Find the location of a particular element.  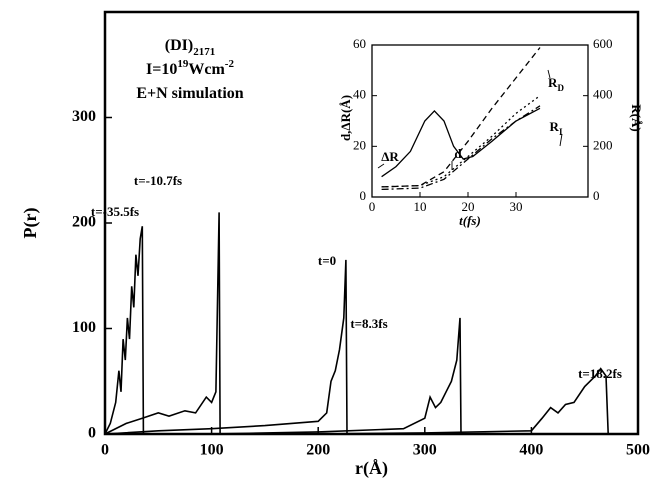

annotation-line-part: -2 is located at coordinates (230, 64).